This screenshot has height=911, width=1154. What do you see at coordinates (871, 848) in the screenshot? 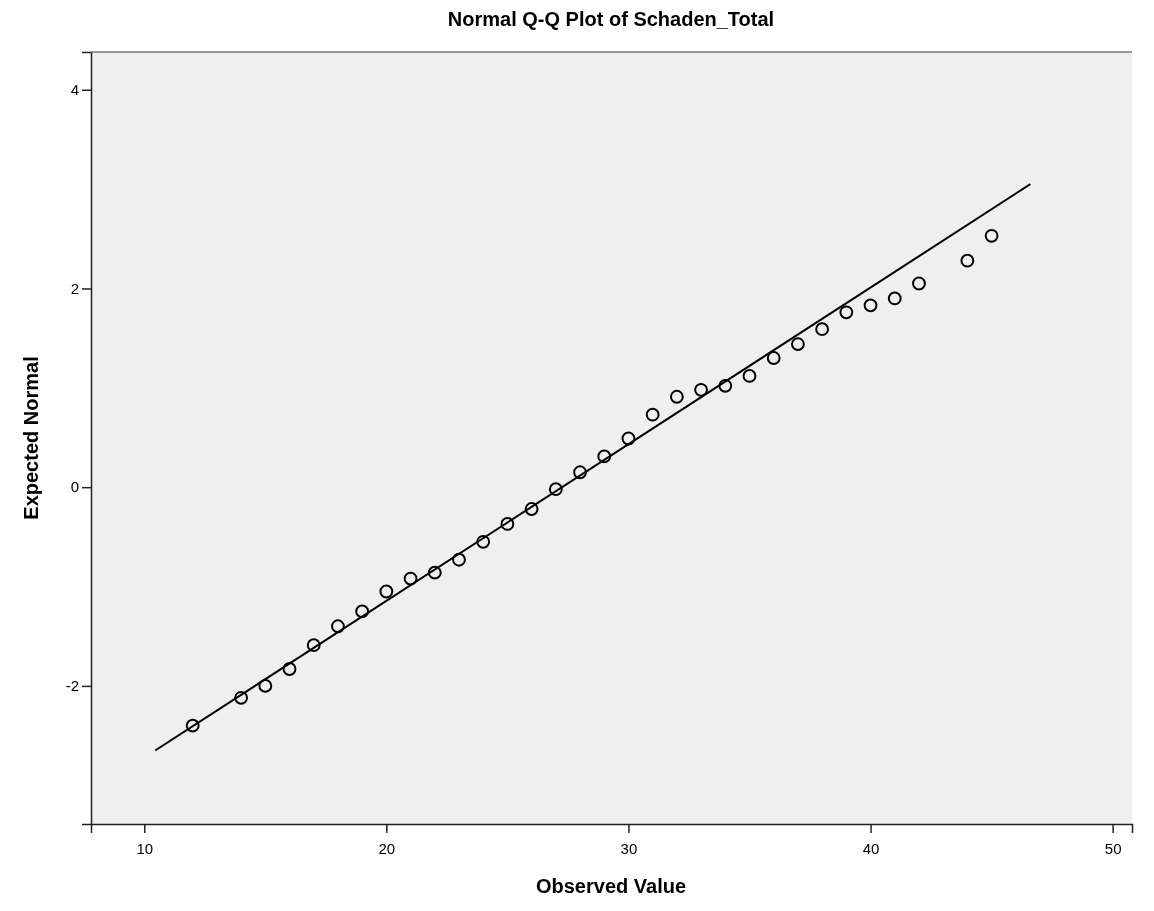
I see `x-tick-label: 40` at bounding box center [871, 848].